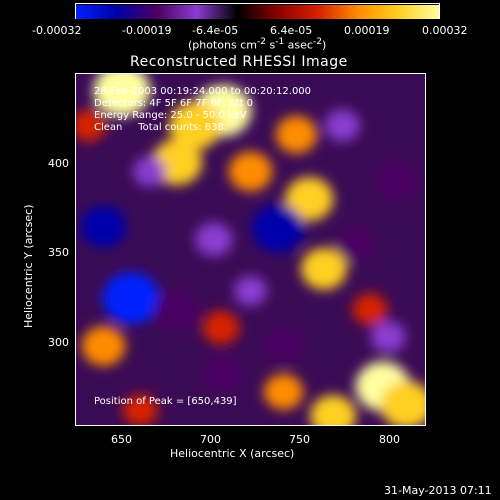  What do you see at coordinates (28, 266) in the screenshot?
I see `y-axis-label: Heliocentric Y (arcsec)` at bounding box center [28, 266].